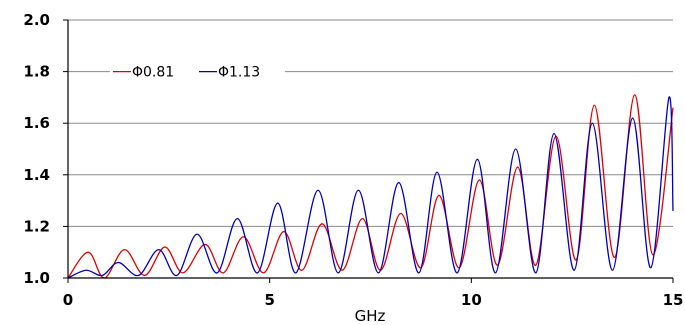  What do you see at coordinates (36, 226) in the screenshot?
I see `y-tick-label: 1.2` at bounding box center [36, 226].